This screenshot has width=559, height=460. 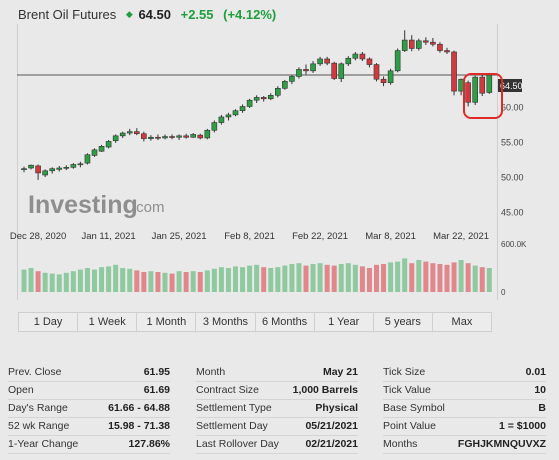 What do you see at coordinates (167, 322) in the screenshot?
I see `range-button-1-month: 1 Month` at bounding box center [167, 322].